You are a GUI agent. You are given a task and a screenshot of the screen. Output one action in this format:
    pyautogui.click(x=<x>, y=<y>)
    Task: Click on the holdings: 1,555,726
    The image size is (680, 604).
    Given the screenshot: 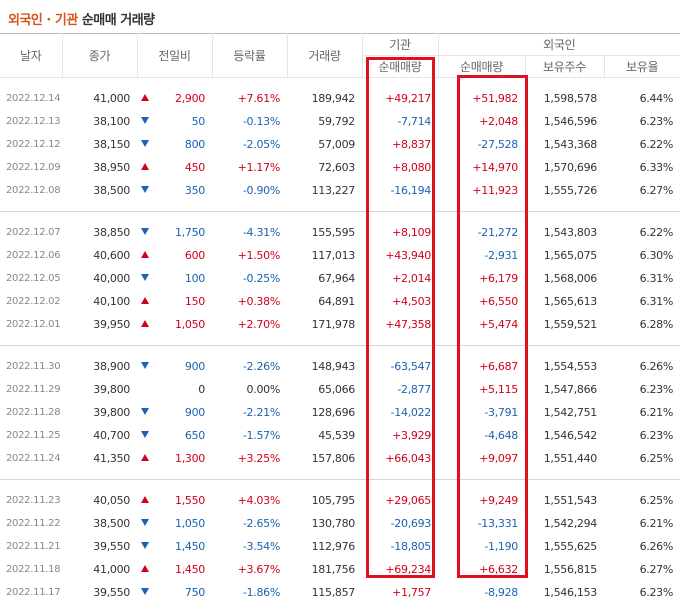 What is the action you would take?
    pyautogui.click(x=570, y=190)
    